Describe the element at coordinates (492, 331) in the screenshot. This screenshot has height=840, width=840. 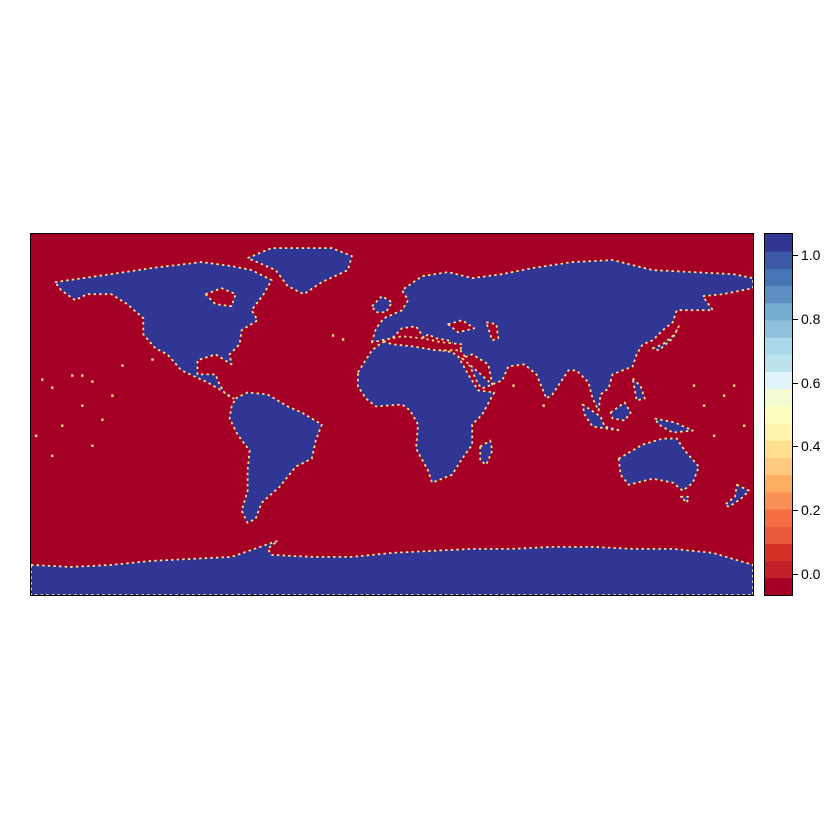
I see `land-caspian` at that location.